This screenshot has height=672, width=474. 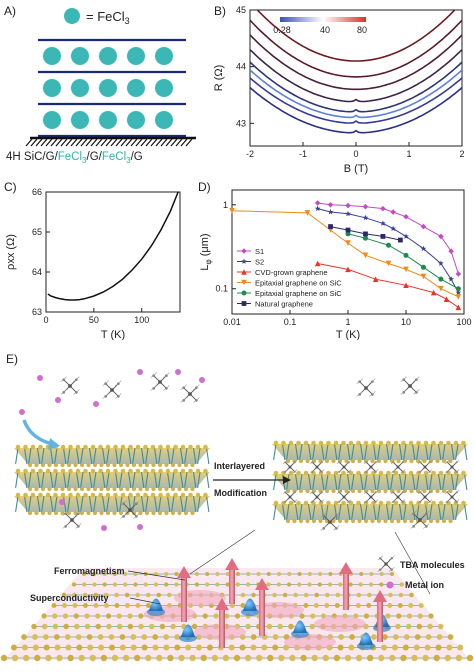 I want to click on y-tick-label: 0.1, so click(x=221, y=289).